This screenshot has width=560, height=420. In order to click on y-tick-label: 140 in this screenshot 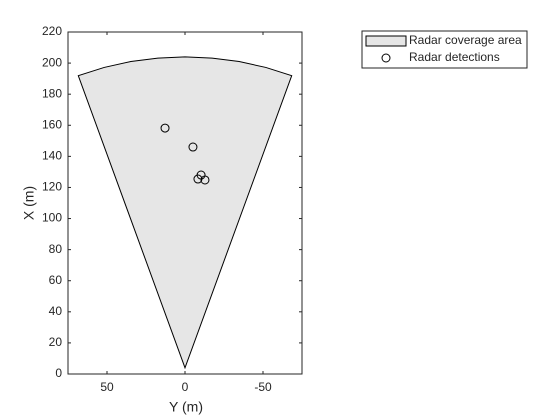, I will do `click(52, 156)`.